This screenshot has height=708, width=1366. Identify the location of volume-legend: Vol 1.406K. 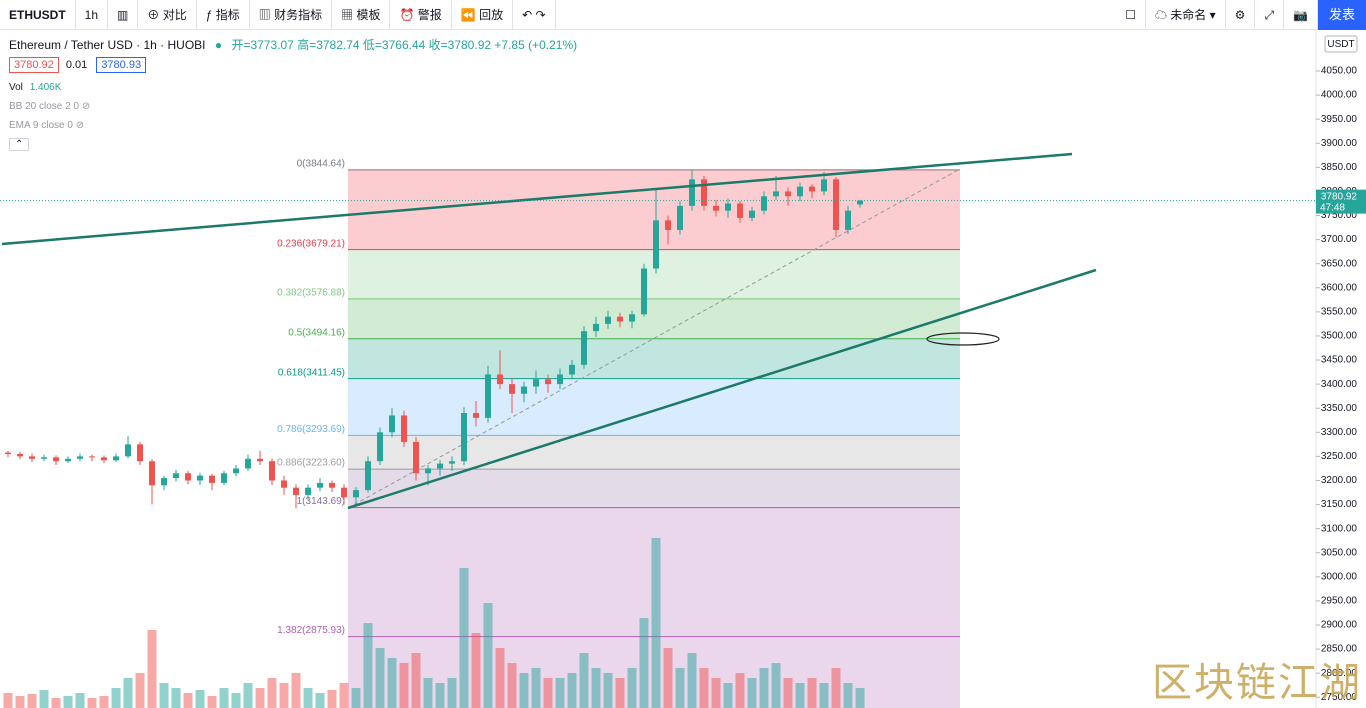
(35, 87).